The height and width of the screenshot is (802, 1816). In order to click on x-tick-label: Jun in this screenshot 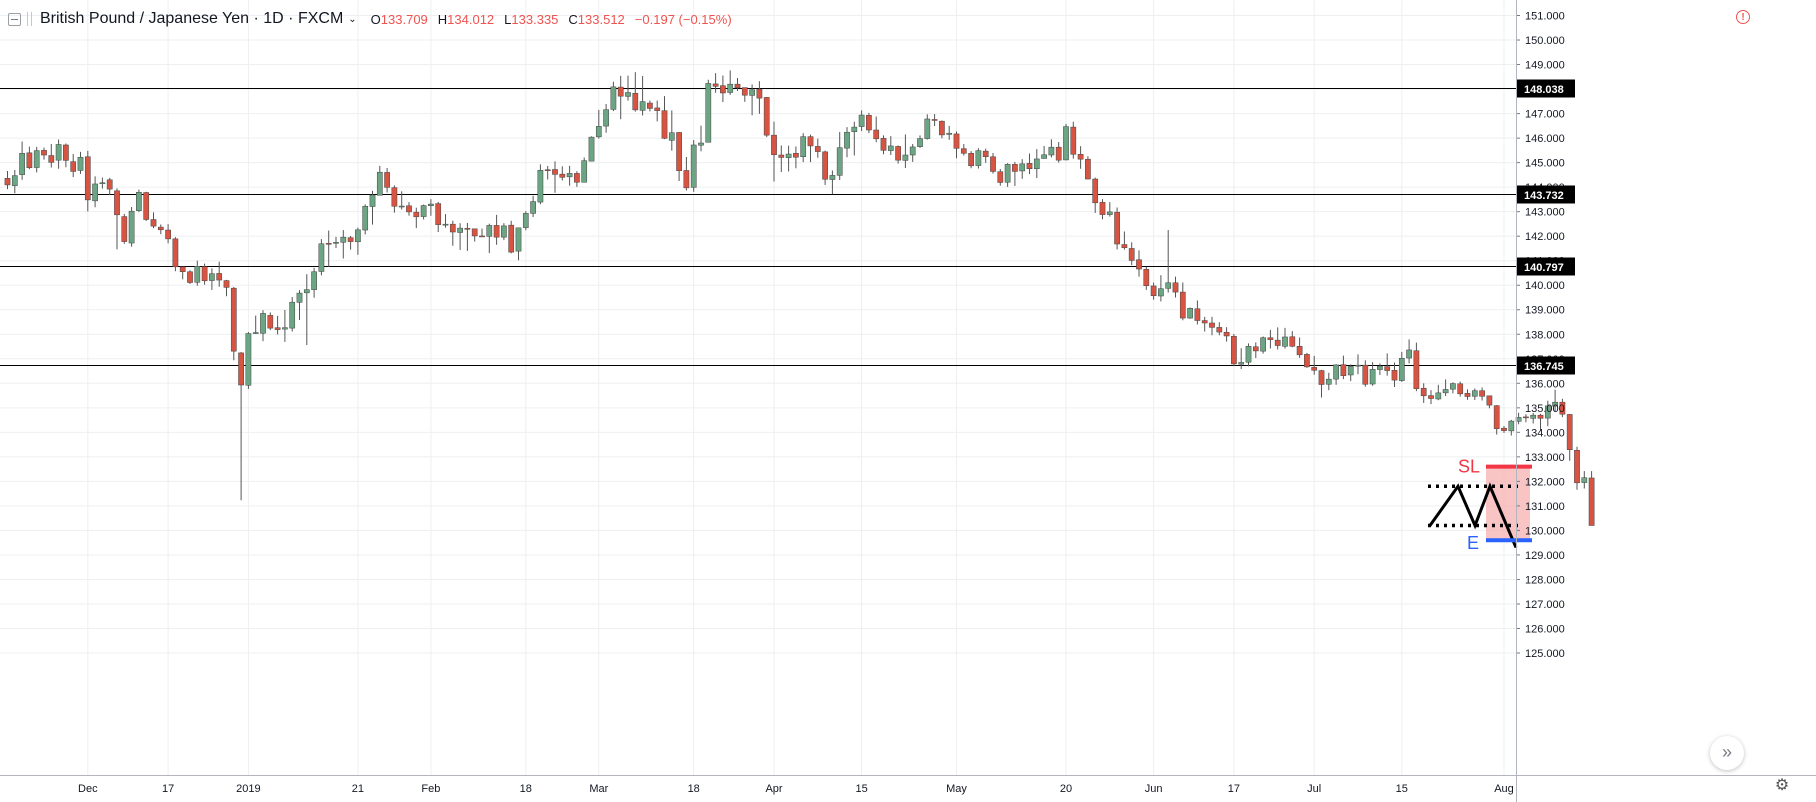, I will do `click(1154, 789)`.